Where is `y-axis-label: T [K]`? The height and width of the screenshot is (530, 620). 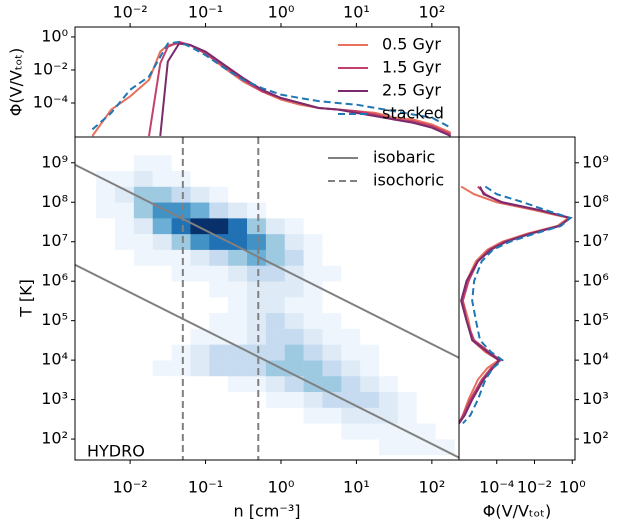 y-axis-label: T [K] is located at coordinates (26, 298).